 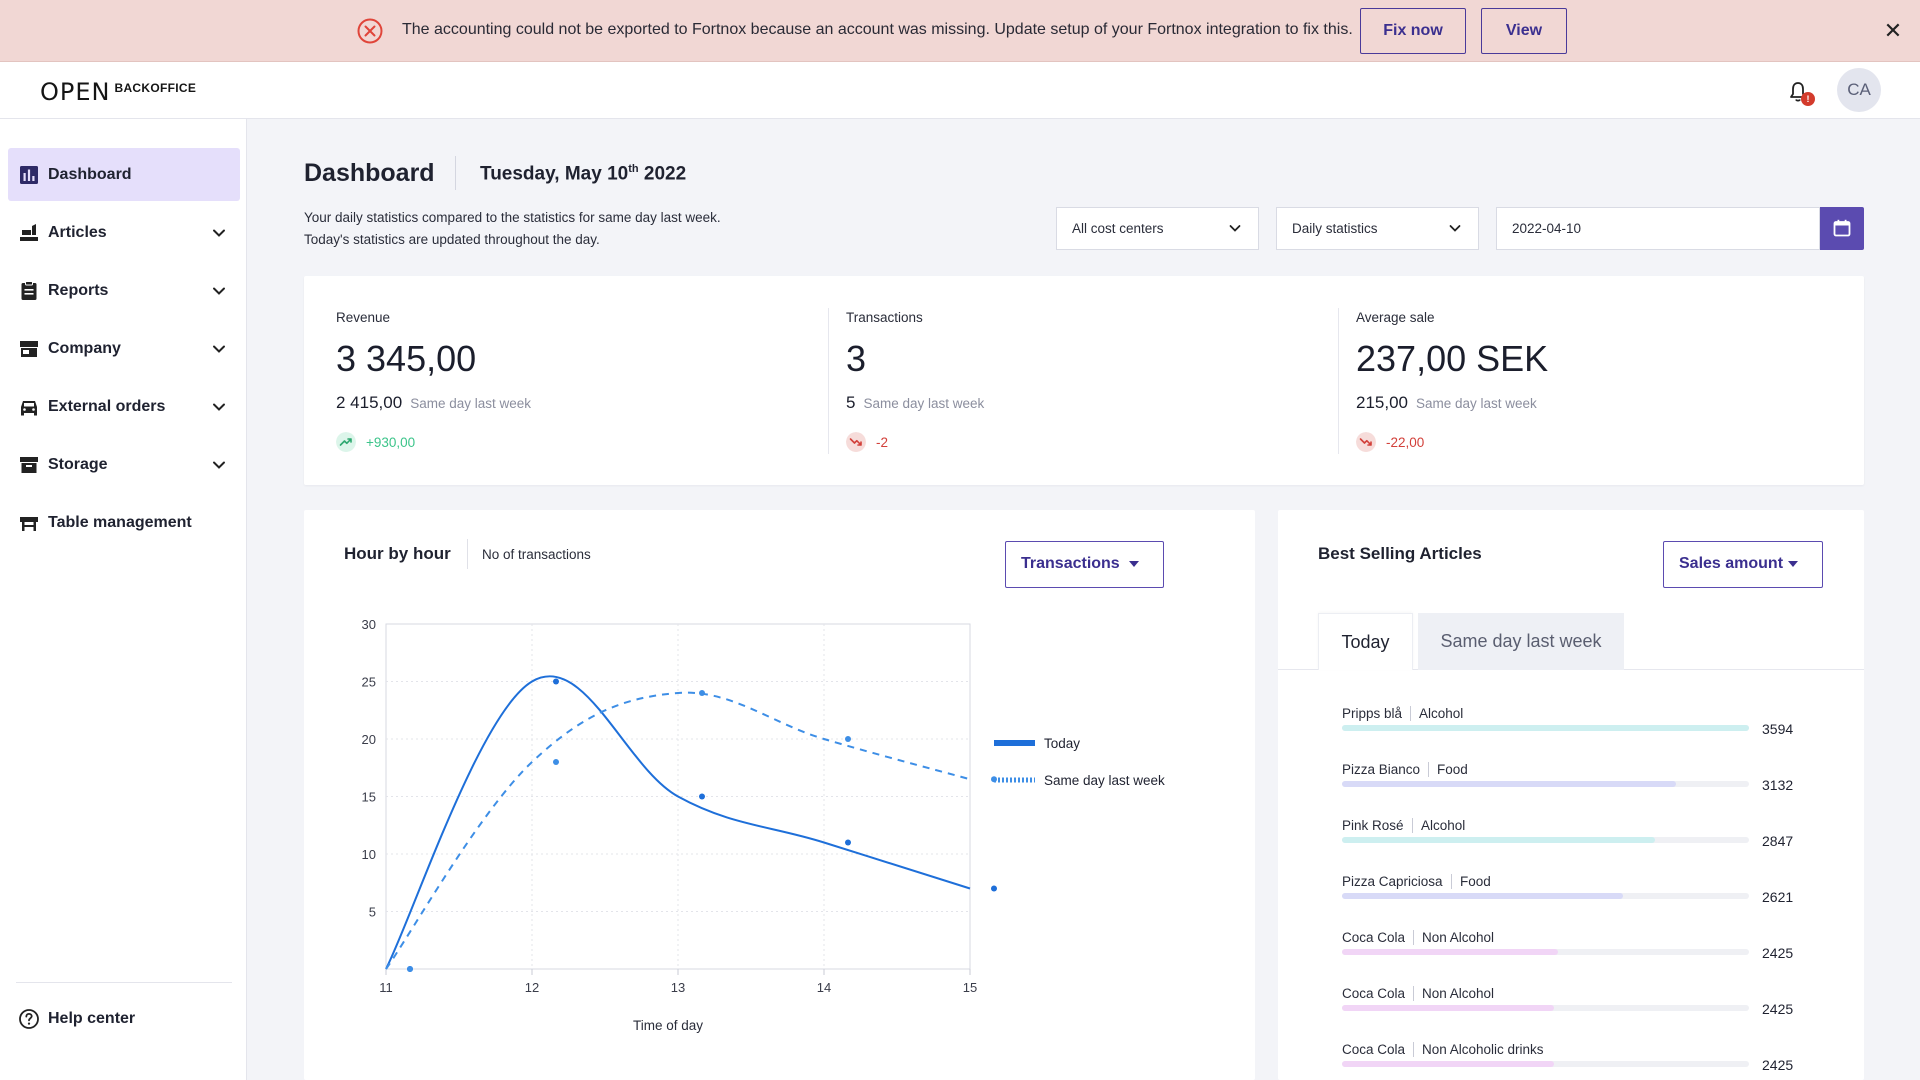 What do you see at coordinates (532, 987) in the screenshot?
I see `x-tick-label: 12` at bounding box center [532, 987].